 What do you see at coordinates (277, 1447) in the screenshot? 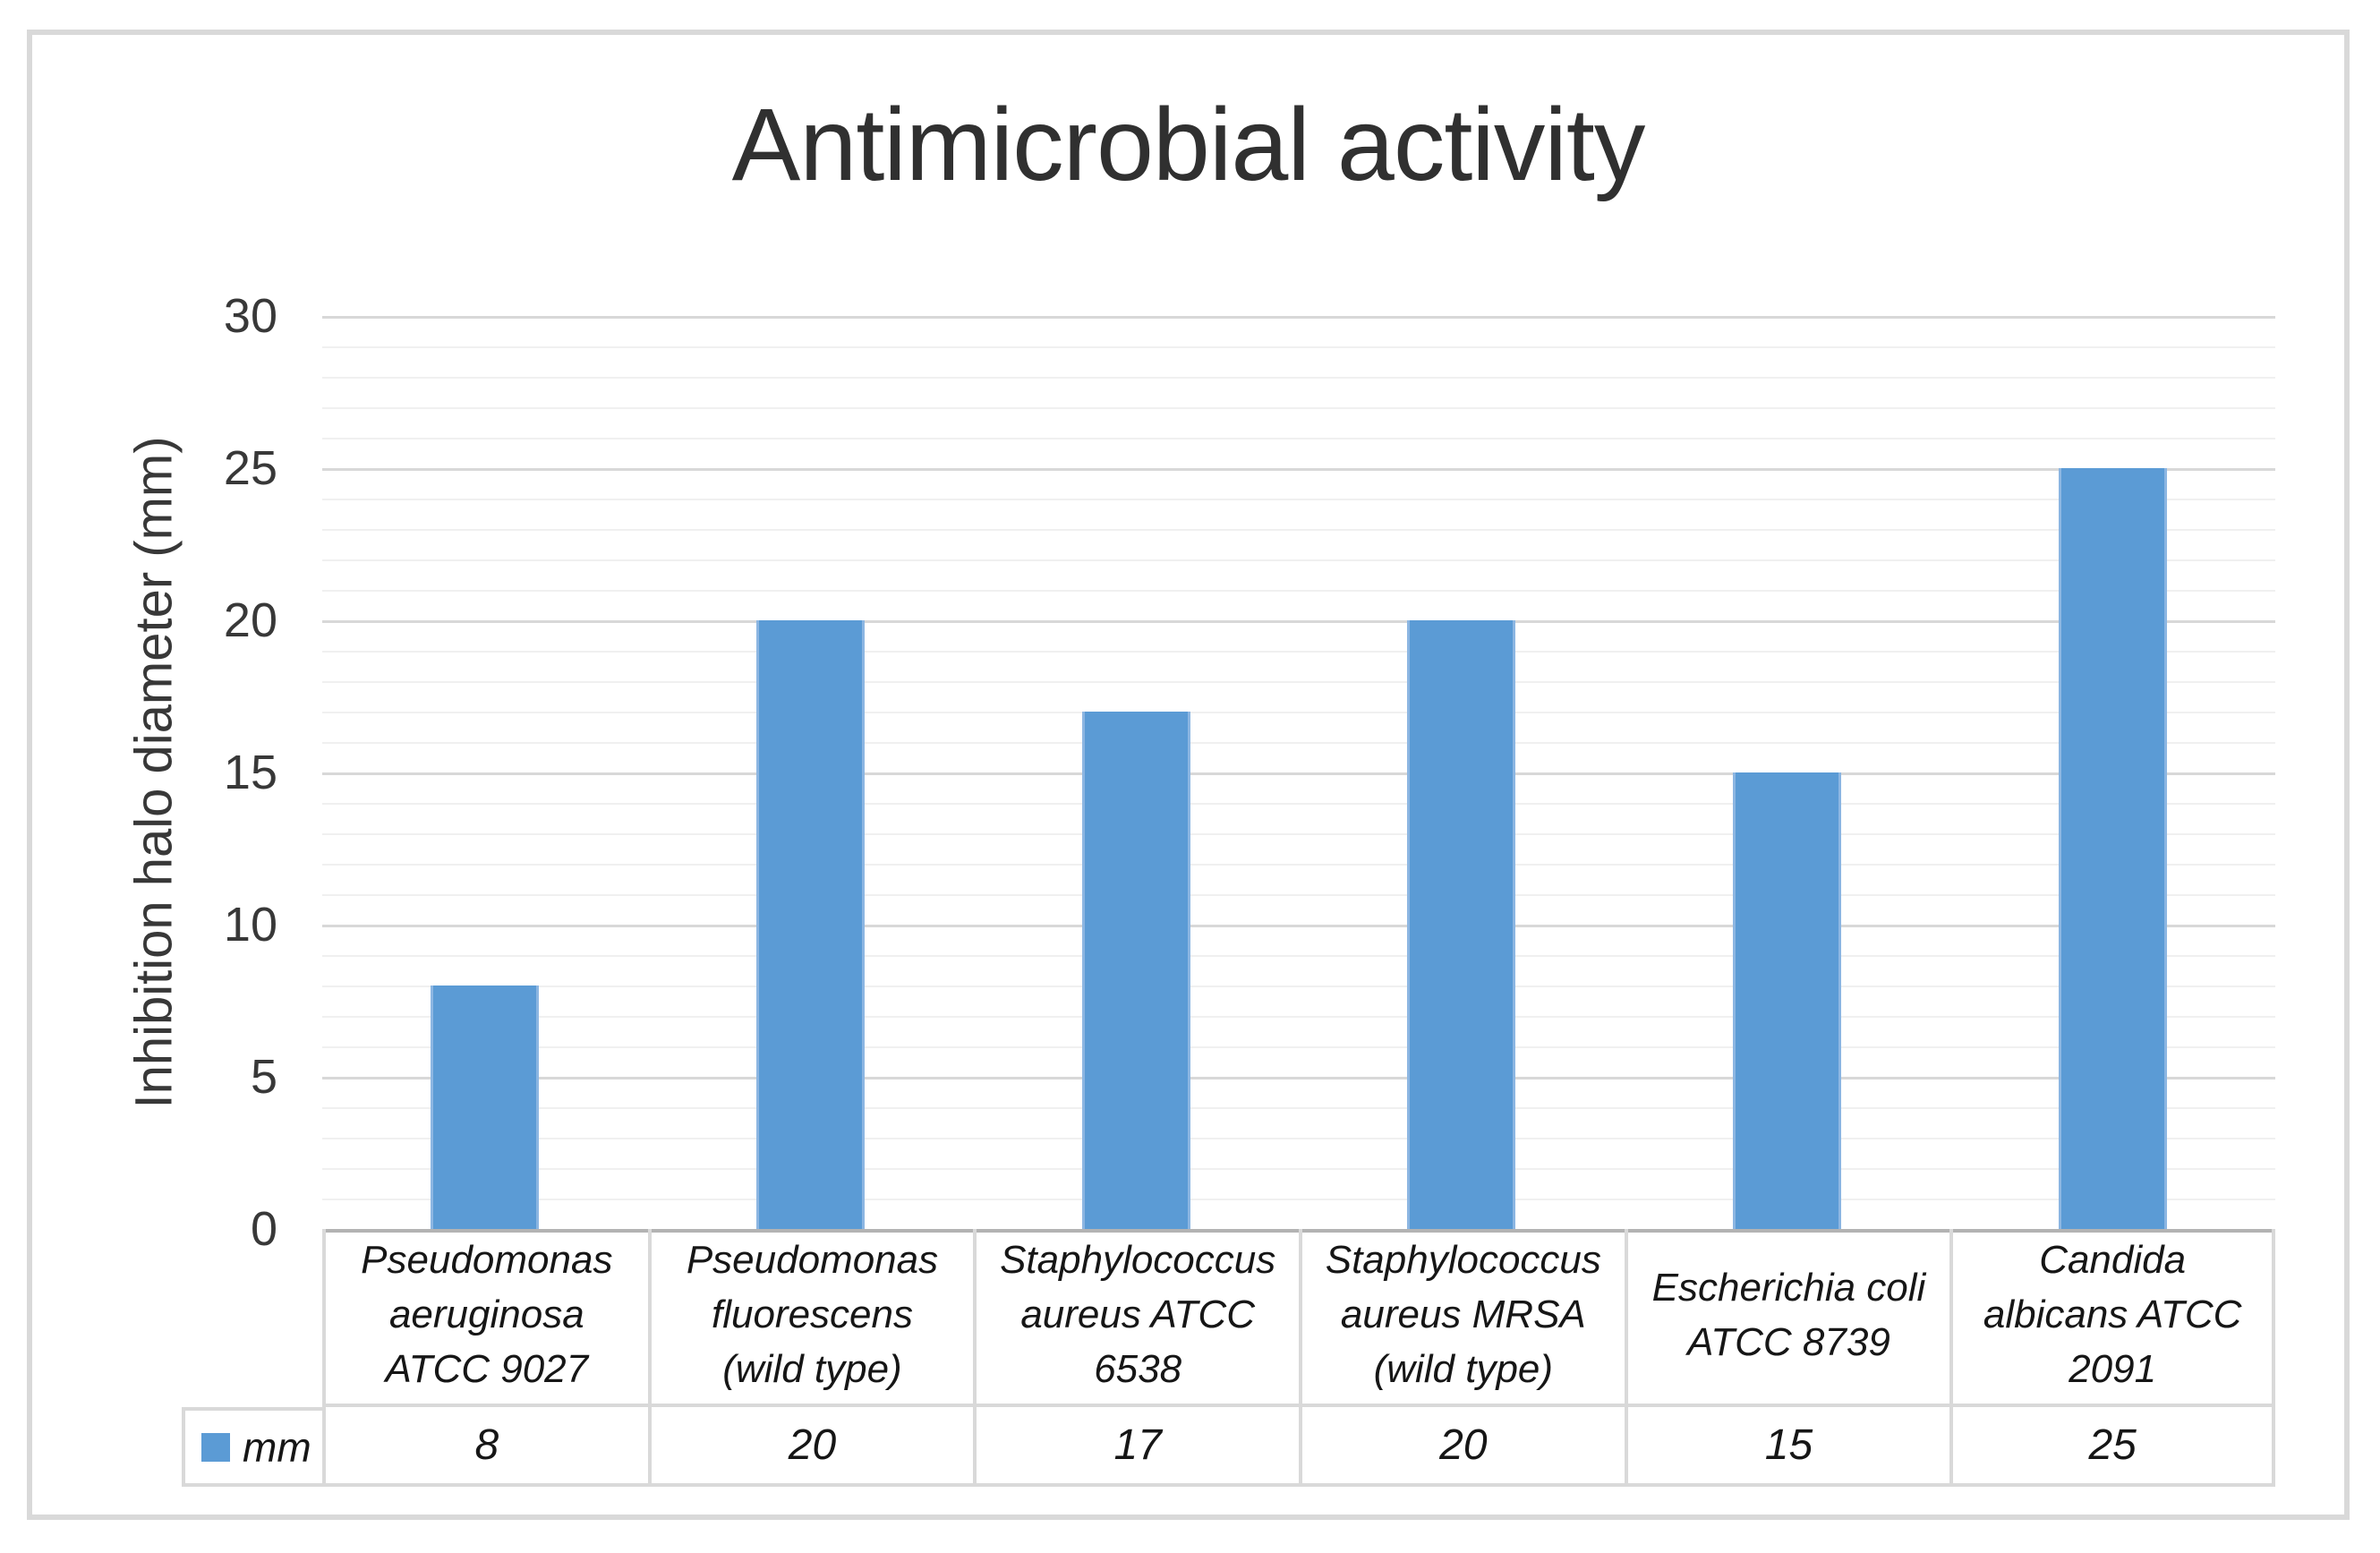
I see `legend-series-label: mm` at bounding box center [277, 1447].